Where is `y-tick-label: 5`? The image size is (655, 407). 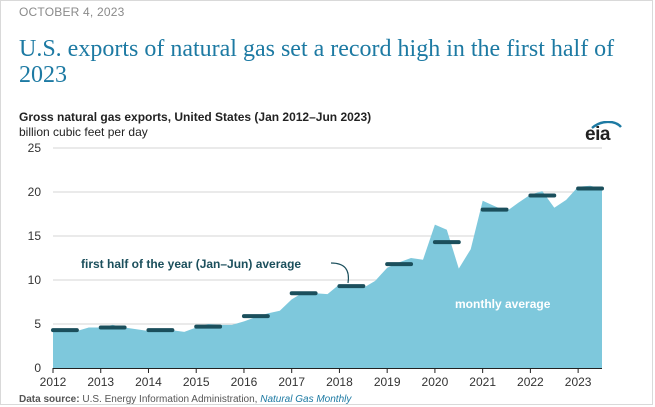 y-tick-label: 5 is located at coordinates (37, 324).